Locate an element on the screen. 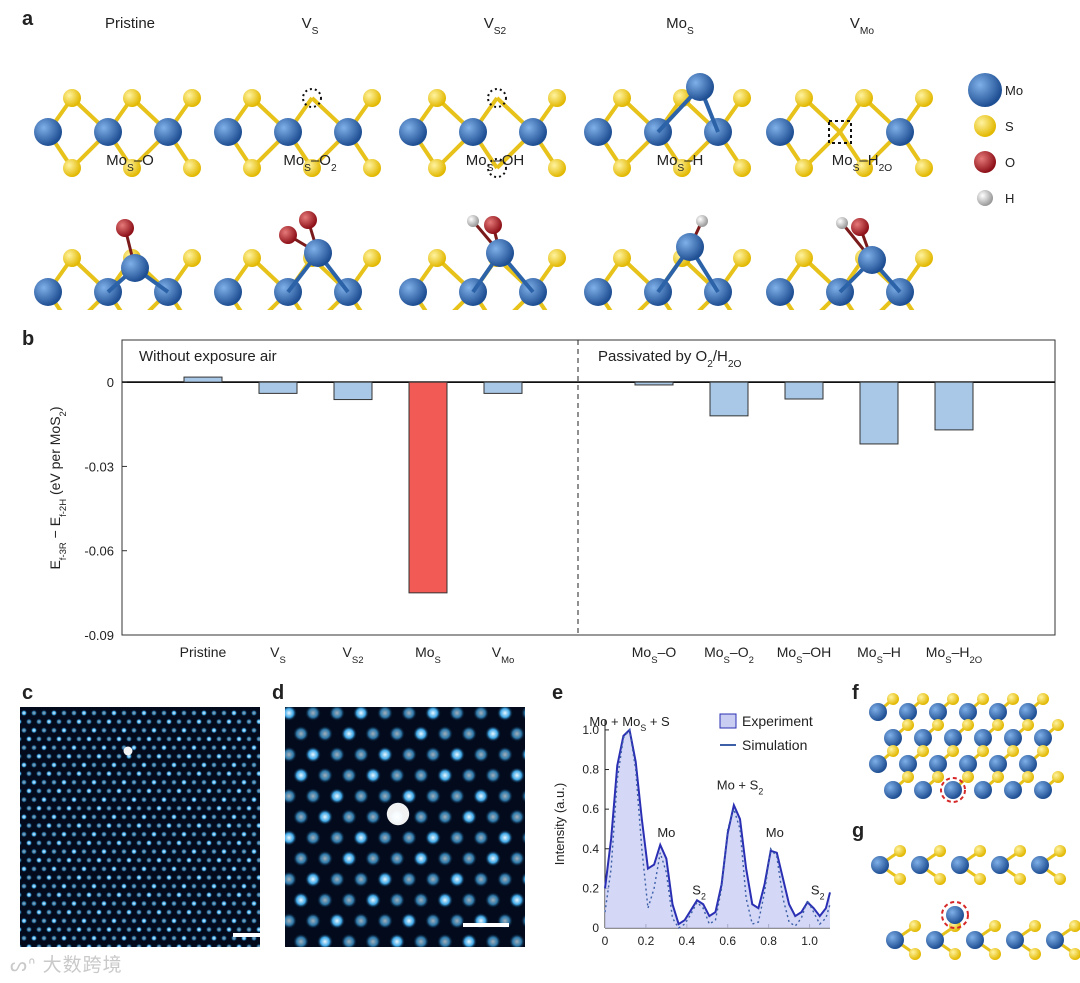 Image resolution: width=1080 pixels, height=983 pixels. panel-b-label: b is located at coordinates (28, 339).